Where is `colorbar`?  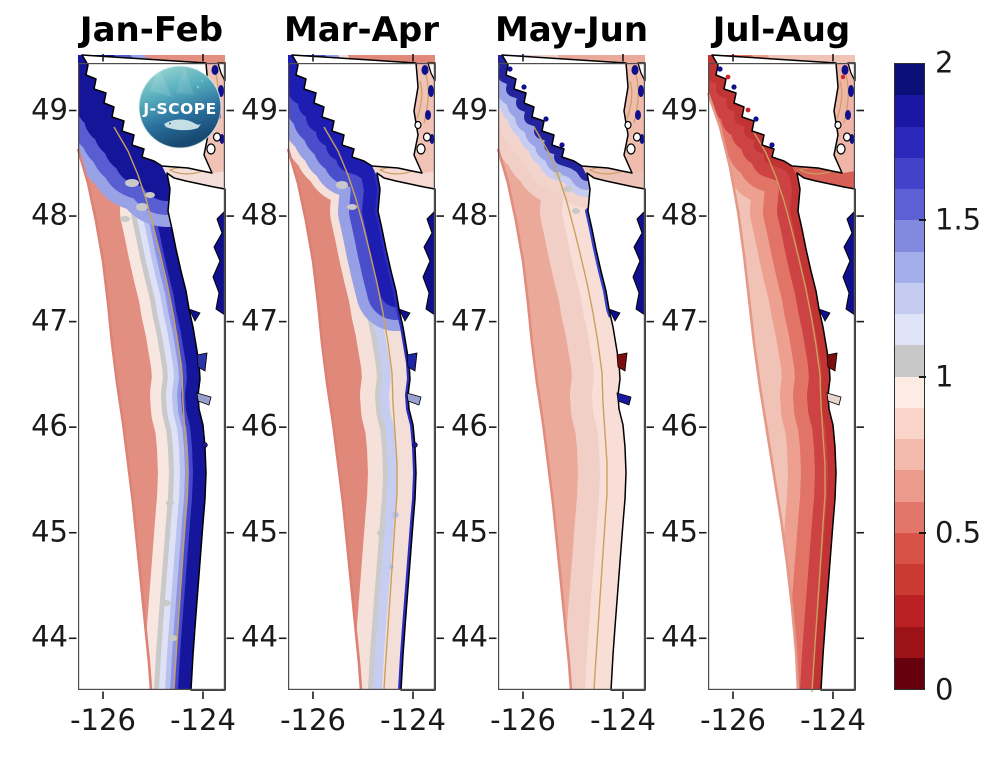
colorbar is located at coordinates (909, 376).